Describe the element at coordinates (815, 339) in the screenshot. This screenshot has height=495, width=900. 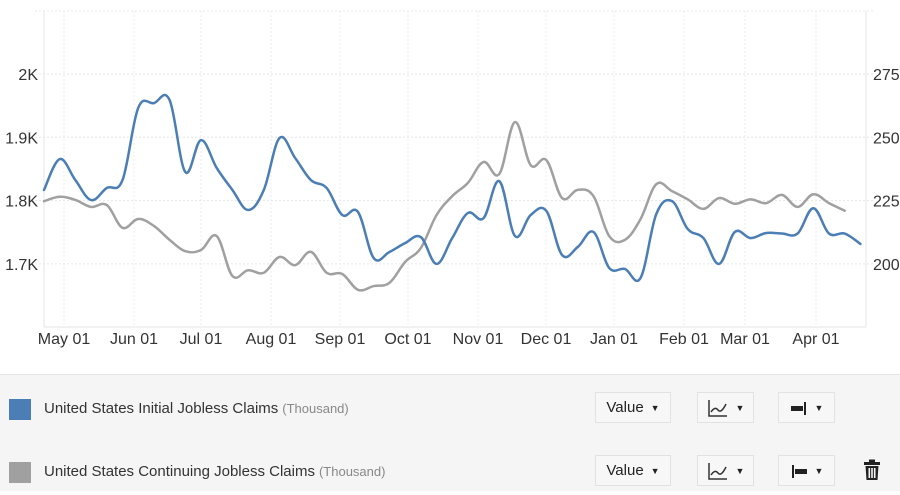
I see `svg-text: Apr 01` at that location.